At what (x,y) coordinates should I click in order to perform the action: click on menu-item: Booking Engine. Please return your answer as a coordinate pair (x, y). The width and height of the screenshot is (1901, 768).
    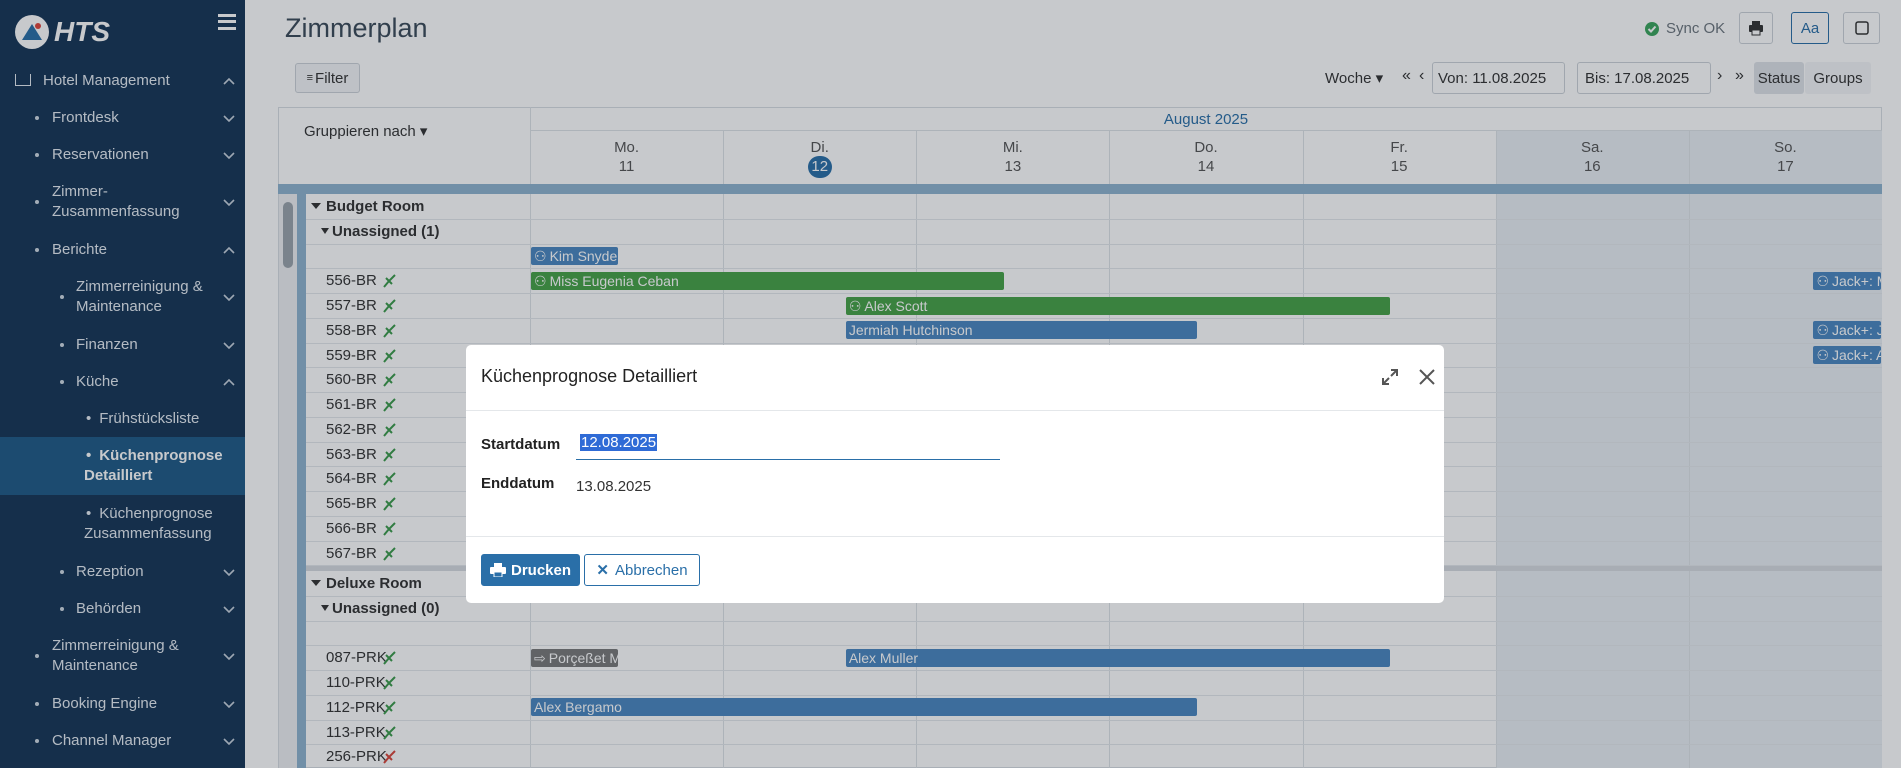
    Looking at the image, I should click on (105, 703).